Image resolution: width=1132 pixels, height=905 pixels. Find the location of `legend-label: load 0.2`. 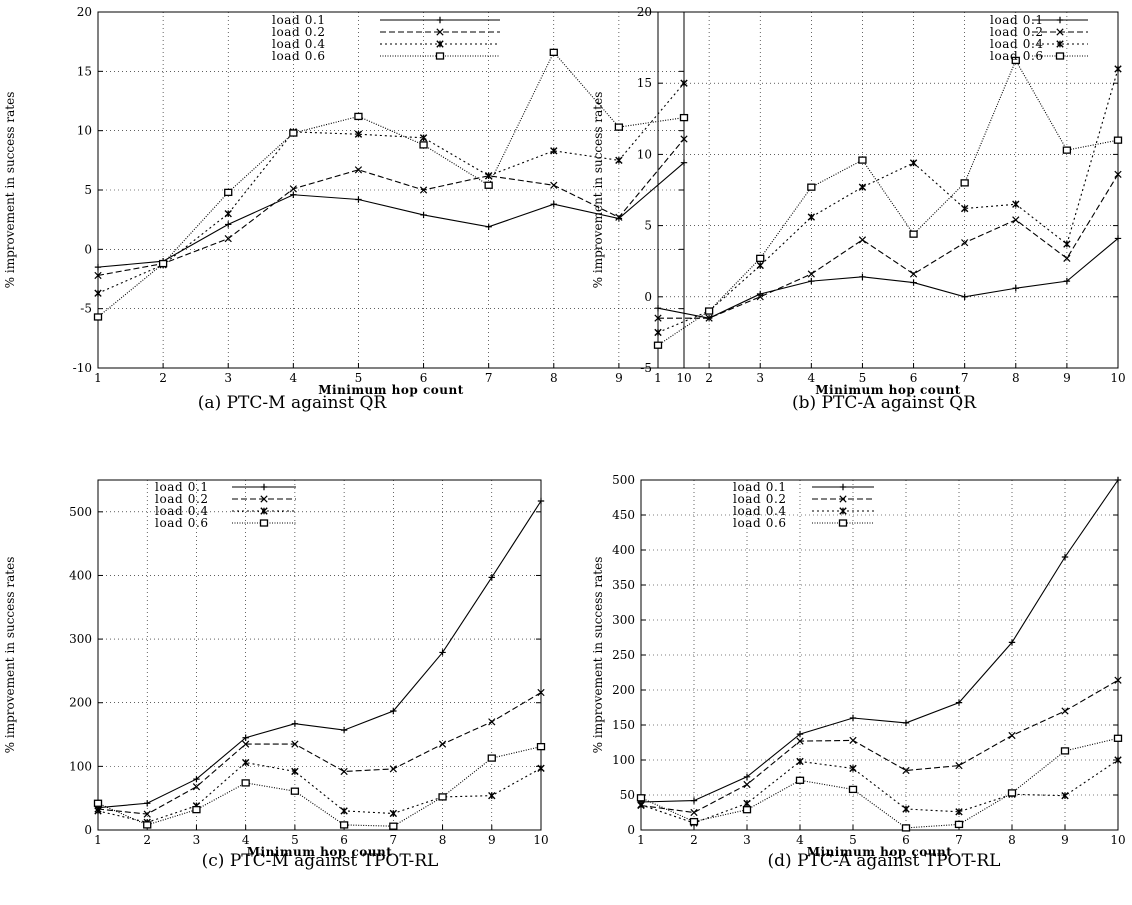

legend-label: load 0.2 is located at coordinates (760, 499).